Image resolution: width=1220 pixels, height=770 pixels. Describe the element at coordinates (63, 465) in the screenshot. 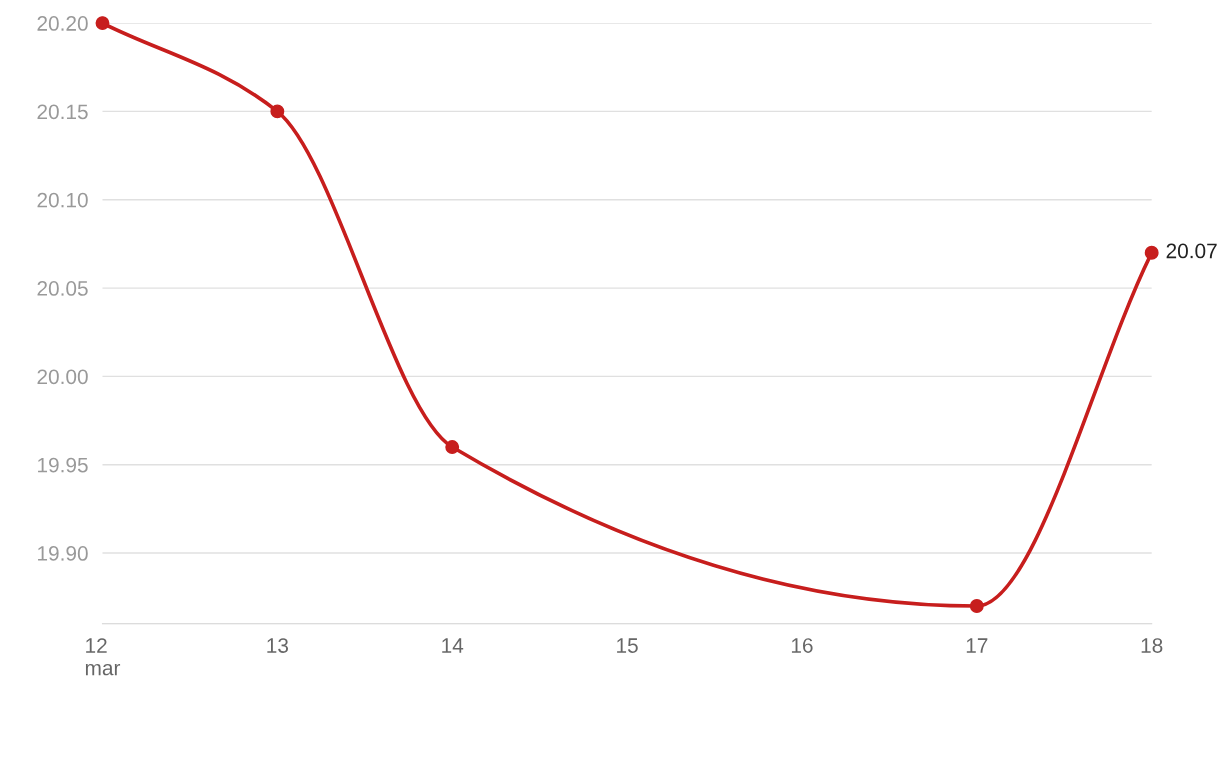

I see `y-tick-label: 19.95` at that location.